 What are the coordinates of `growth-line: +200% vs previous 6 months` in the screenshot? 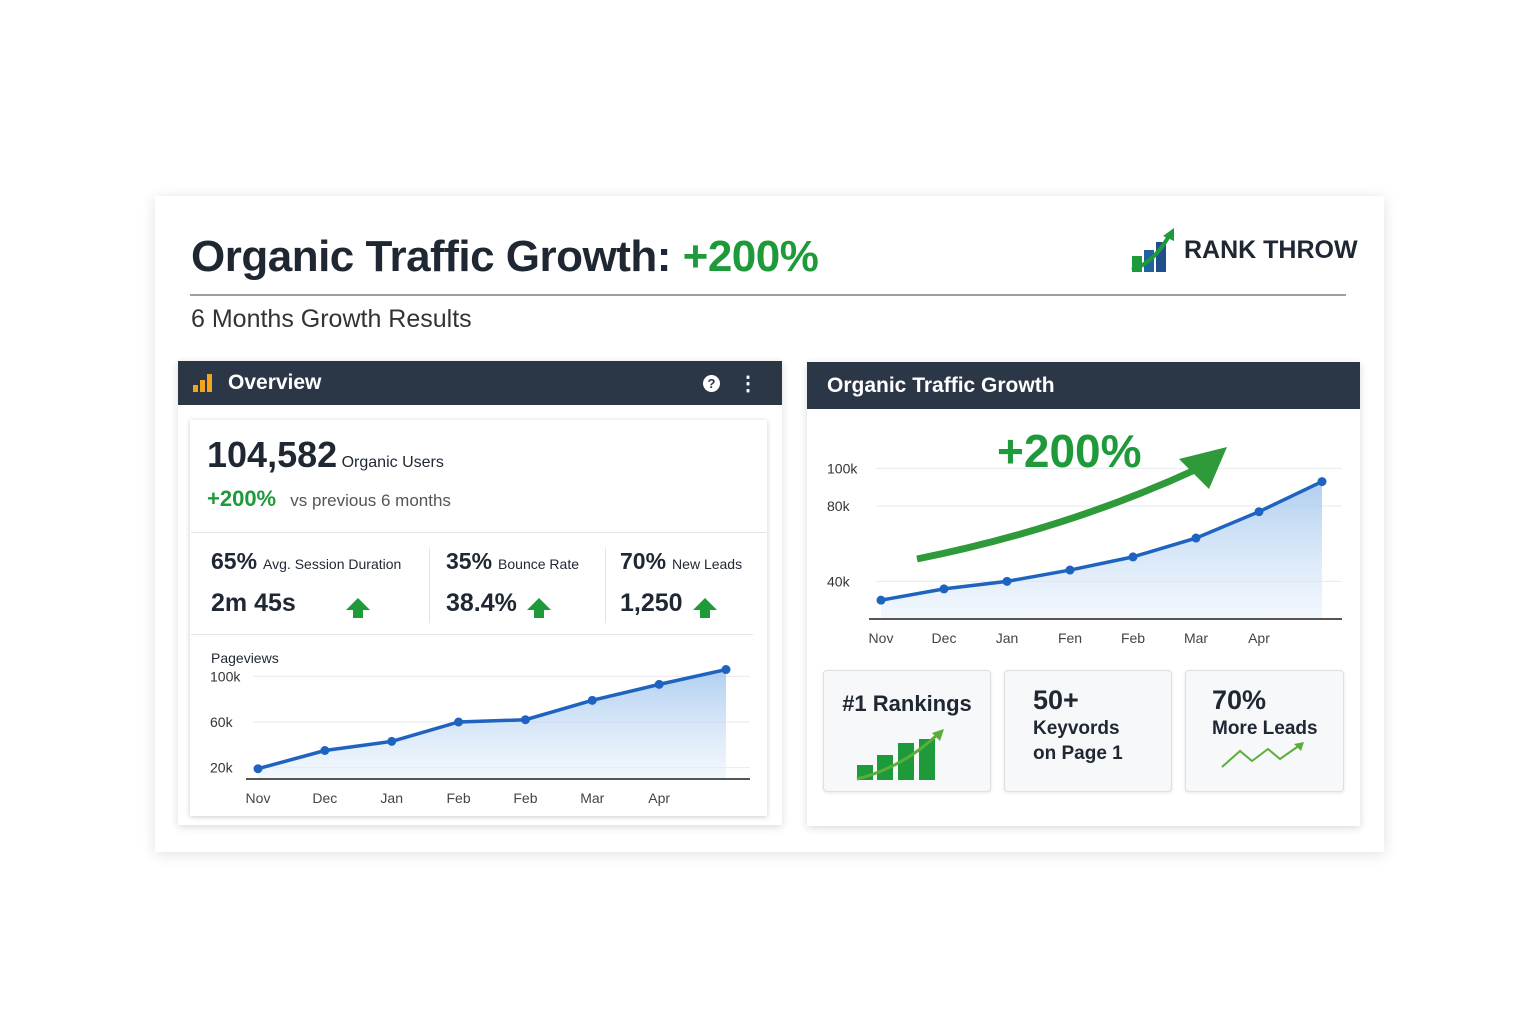 It's located at (329, 499).